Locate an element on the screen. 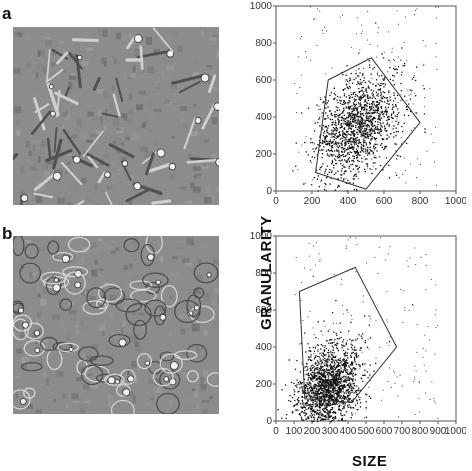  bright-cell is located at coordinates (158, 282).